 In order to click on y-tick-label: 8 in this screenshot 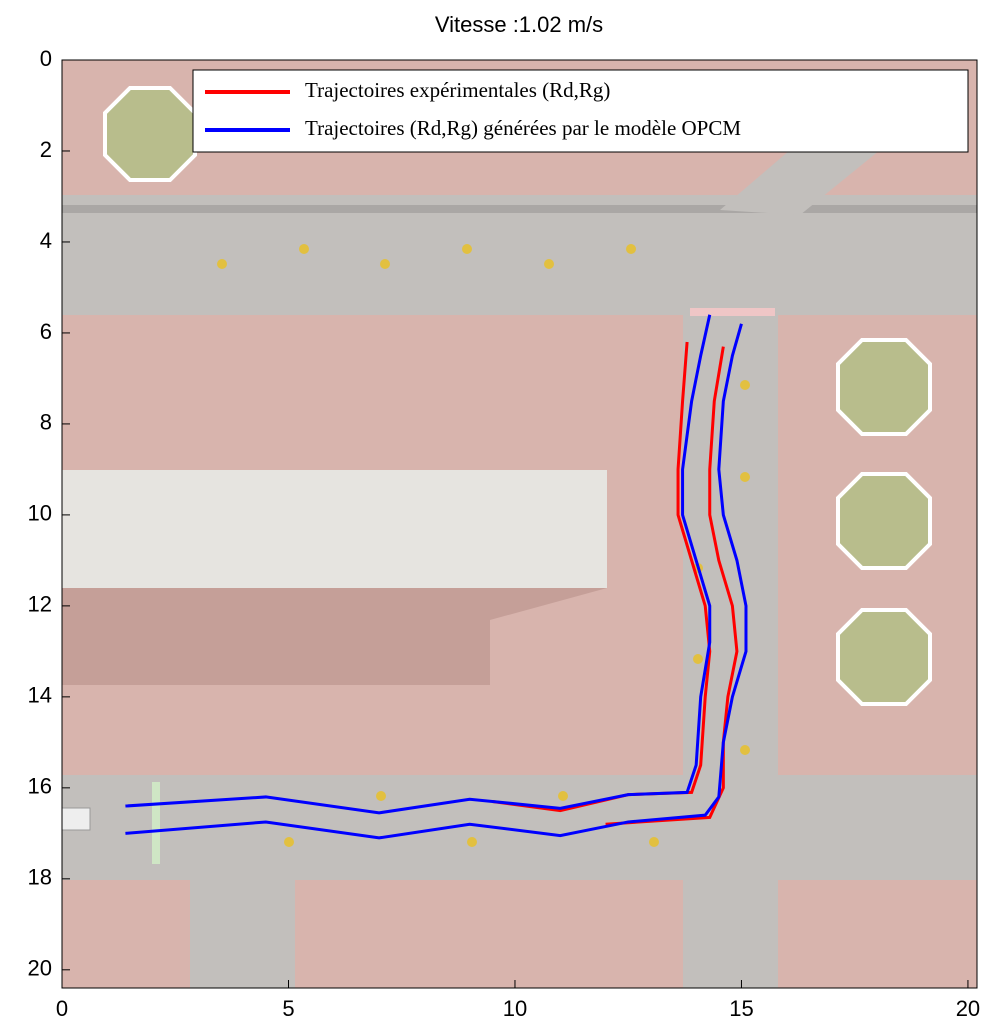, I will do `click(46, 422)`.